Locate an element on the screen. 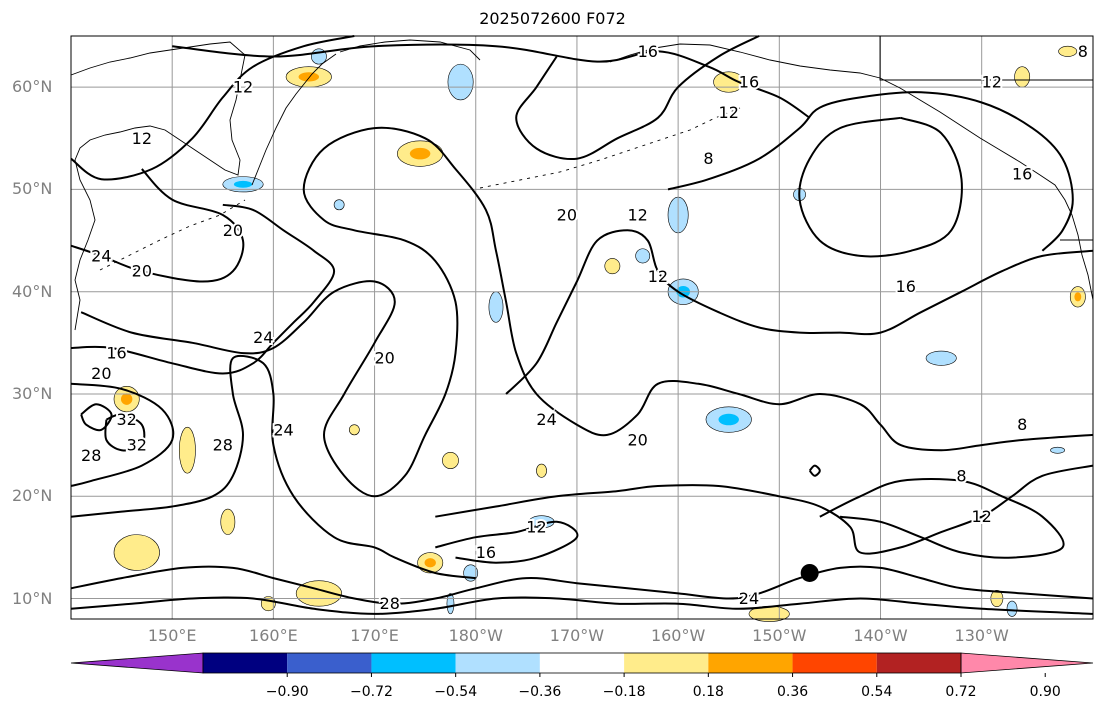 This screenshot has height=712, width=1105. lat-label: 30°N is located at coordinates (32, 393).